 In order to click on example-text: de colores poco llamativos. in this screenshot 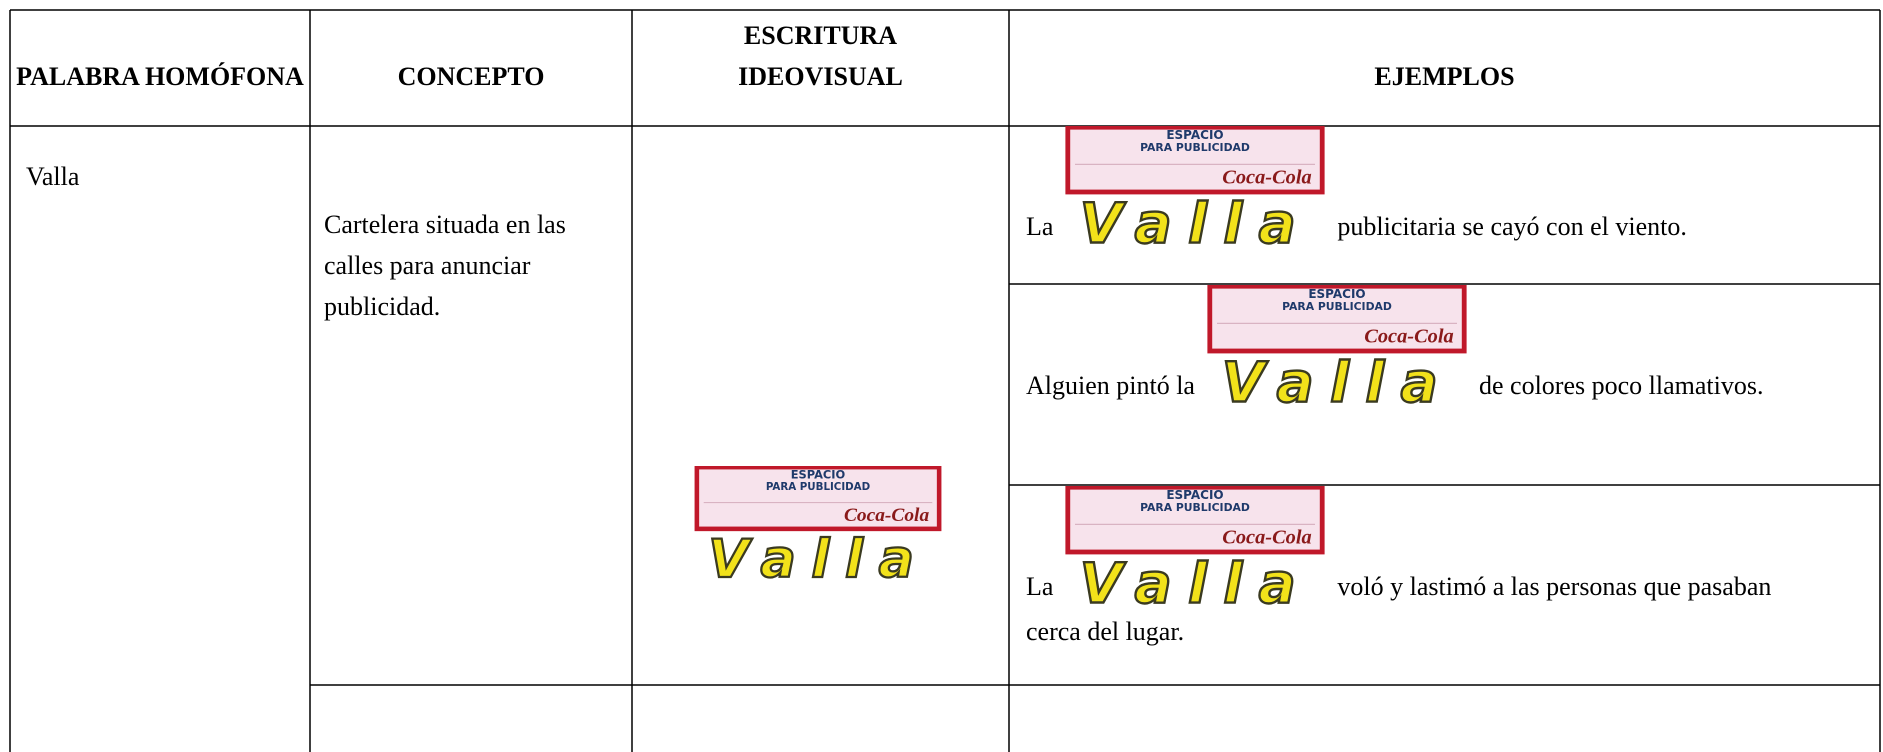, I will do `click(1621, 385)`.